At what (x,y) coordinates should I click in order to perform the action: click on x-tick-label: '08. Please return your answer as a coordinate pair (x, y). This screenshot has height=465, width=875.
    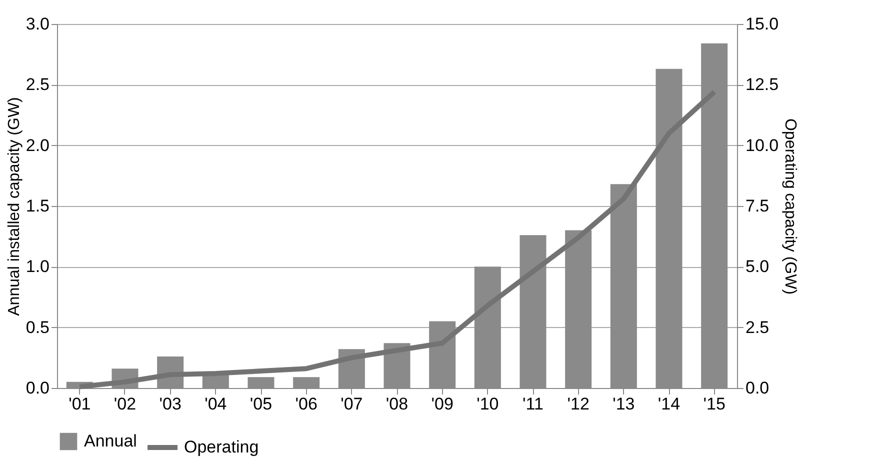
    Looking at the image, I should click on (397, 404).